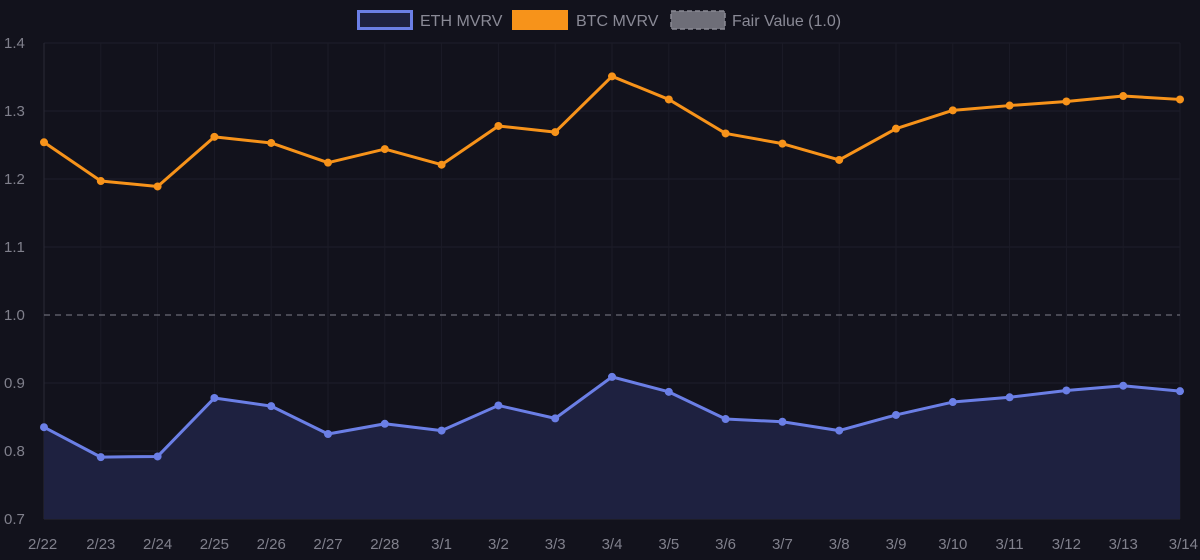 The height and width of the screenshot is (560, 1200). I want to click on x-tick-label: 2/22, so click(42, 544).